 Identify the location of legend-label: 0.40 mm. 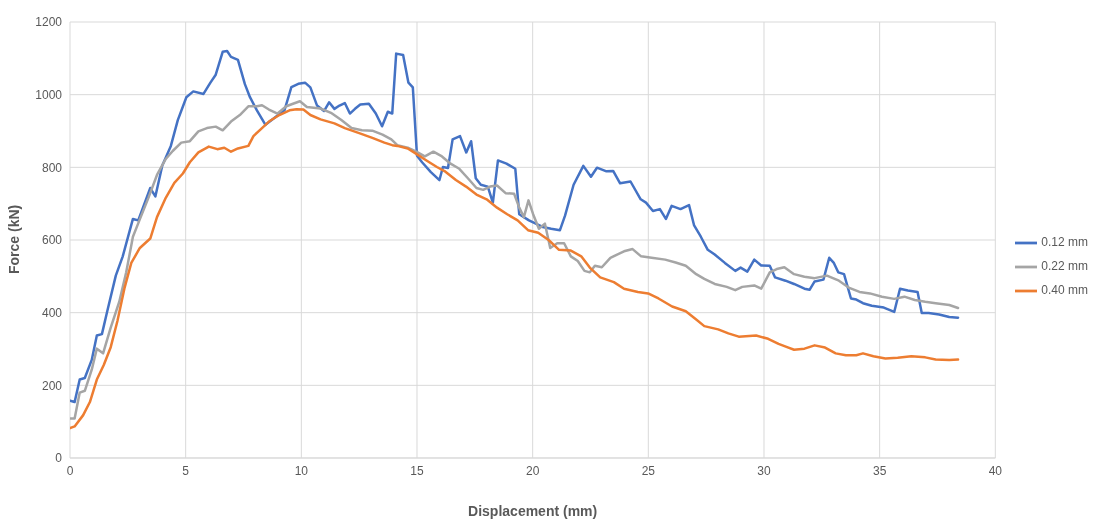
(1064, 290).